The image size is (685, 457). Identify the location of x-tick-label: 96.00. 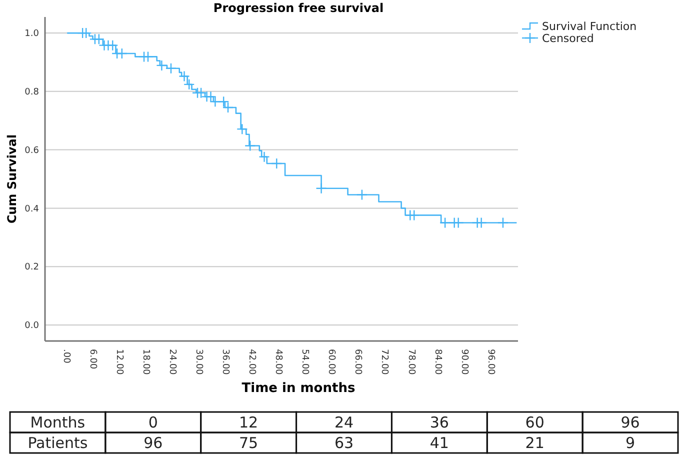
(490, 362).